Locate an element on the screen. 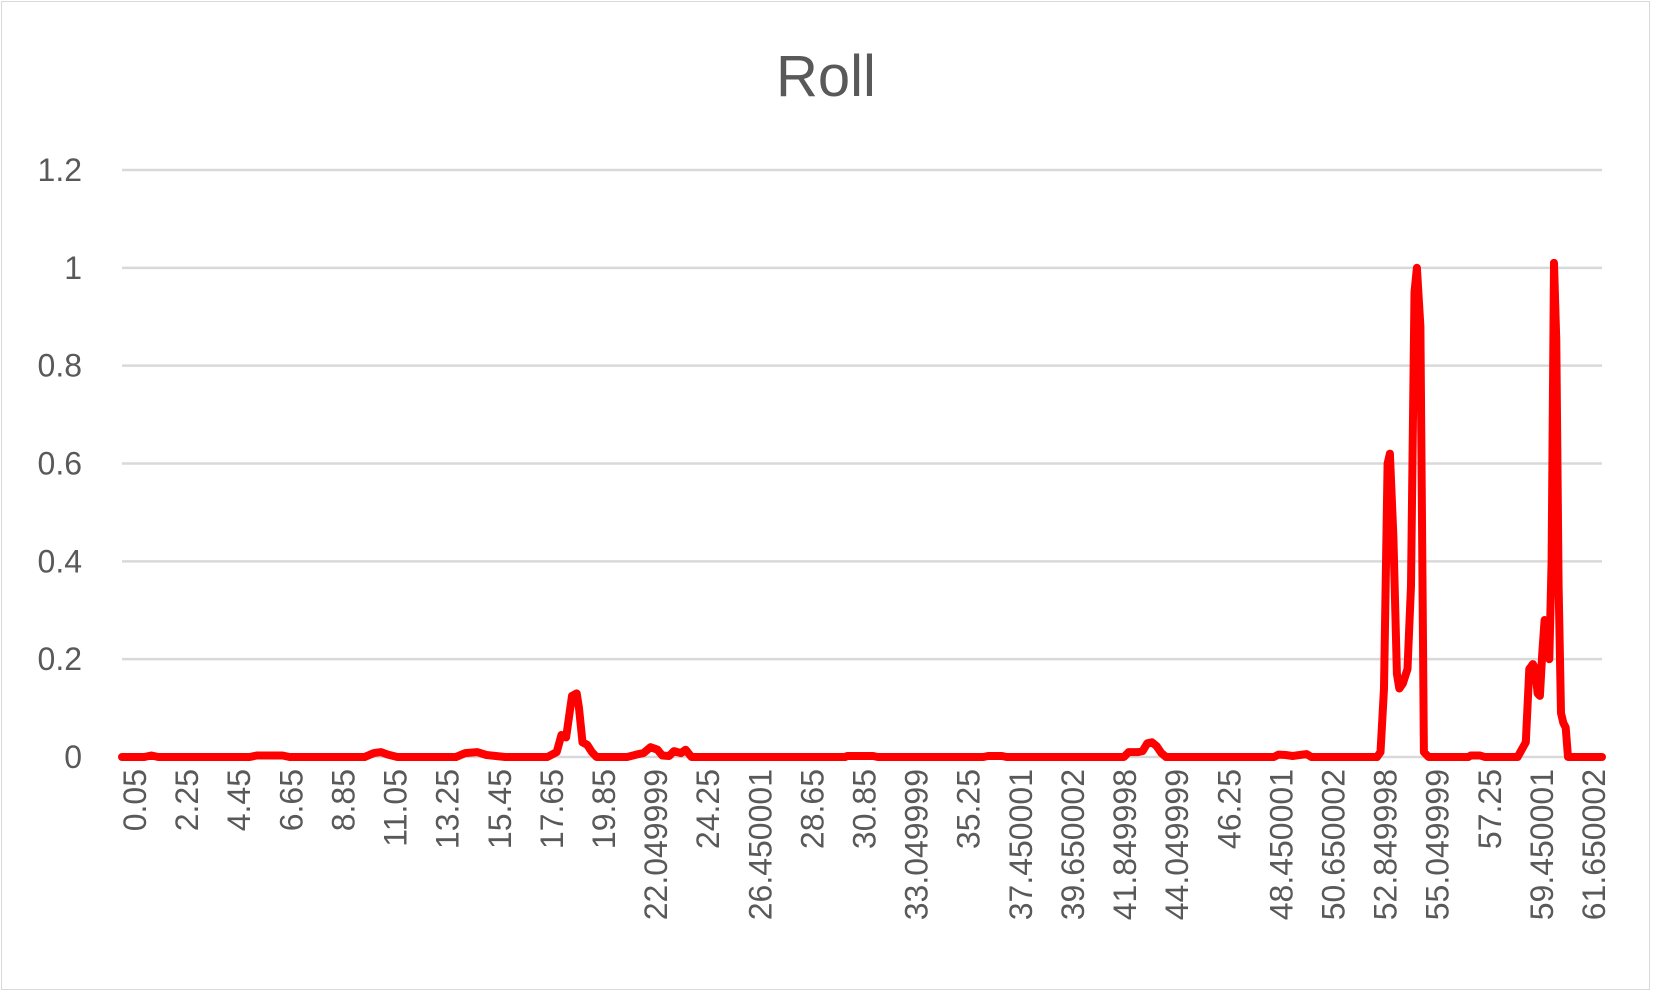 The width and height of the screenshot is (1653, 993). y-tick-label: 1.2 is located at coordinates (60, 170).